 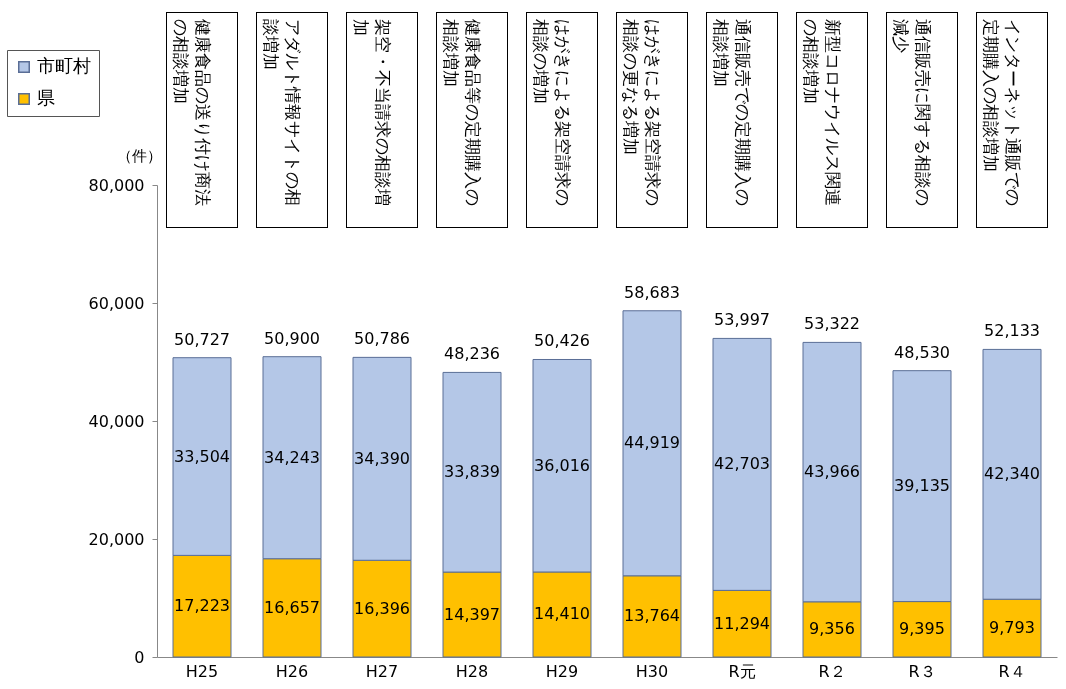 I want to click on data-label: 34,243, so click(x=292, y=457).